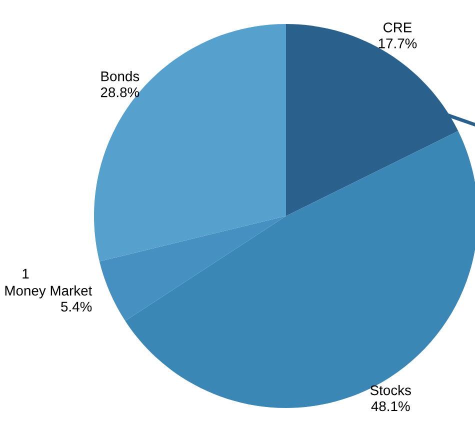 The image size is (475, 428). I want to click on data-label: 28.8%, so click(120, 92).